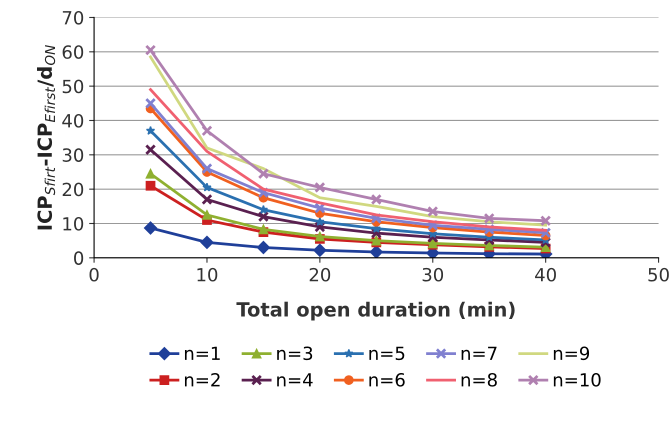  I want to click on legend-label: n=10, so click(577, 380).